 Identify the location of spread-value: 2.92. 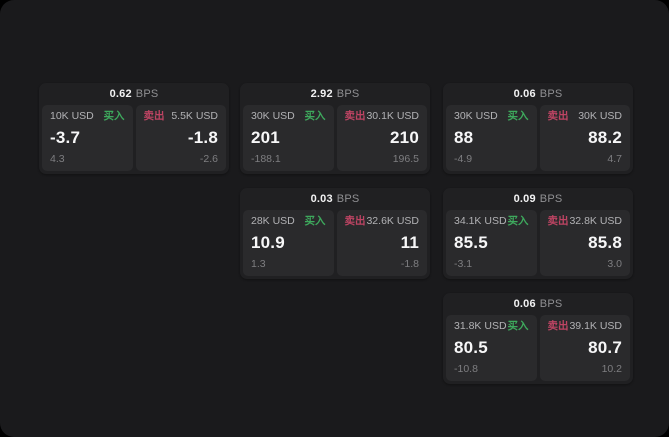
(321, 94).